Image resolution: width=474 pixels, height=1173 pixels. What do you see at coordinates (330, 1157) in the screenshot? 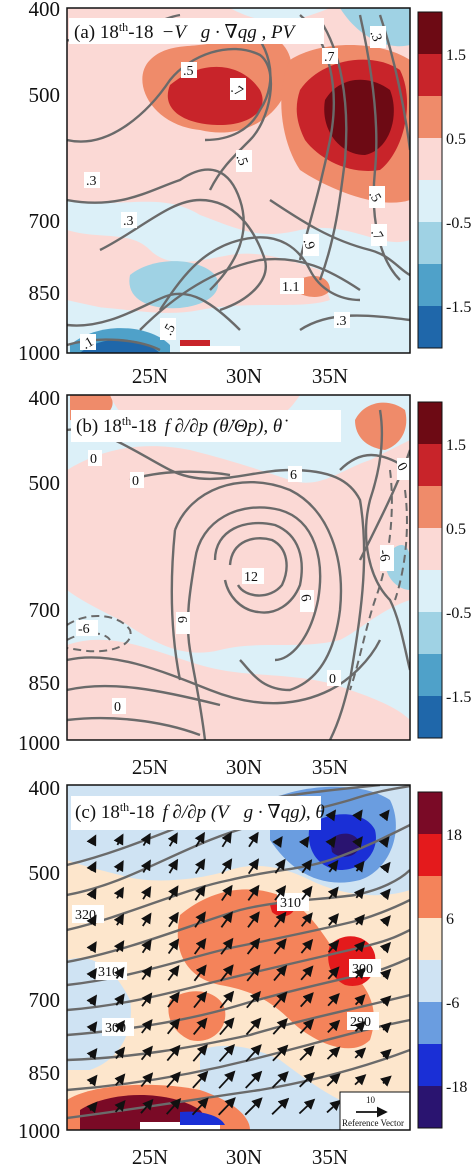
I see `x-tick-label: 35N` at bounding box center [330, 1157].